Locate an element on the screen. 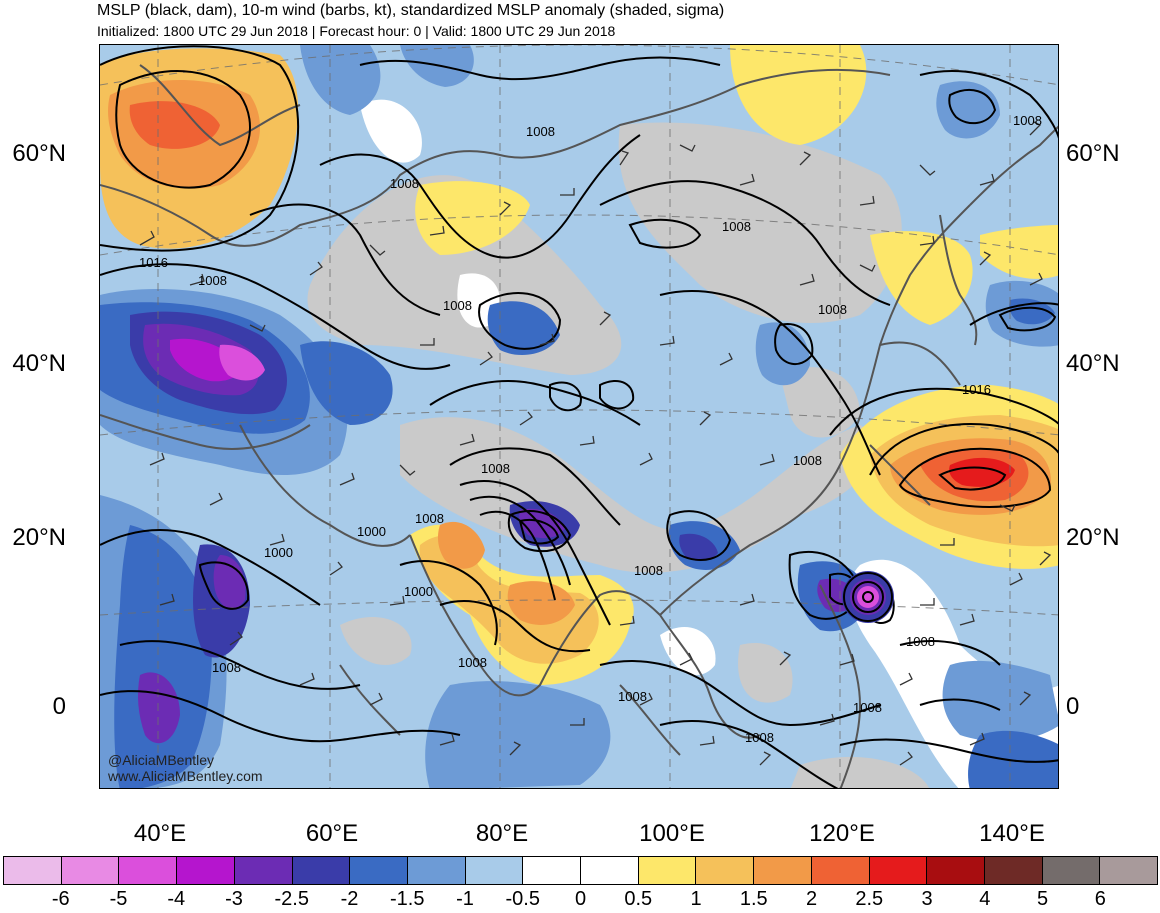 The height and width of the screenshot is (913, 1160). colorbar-tick-label: -3 is located at coordinates (234, 899).